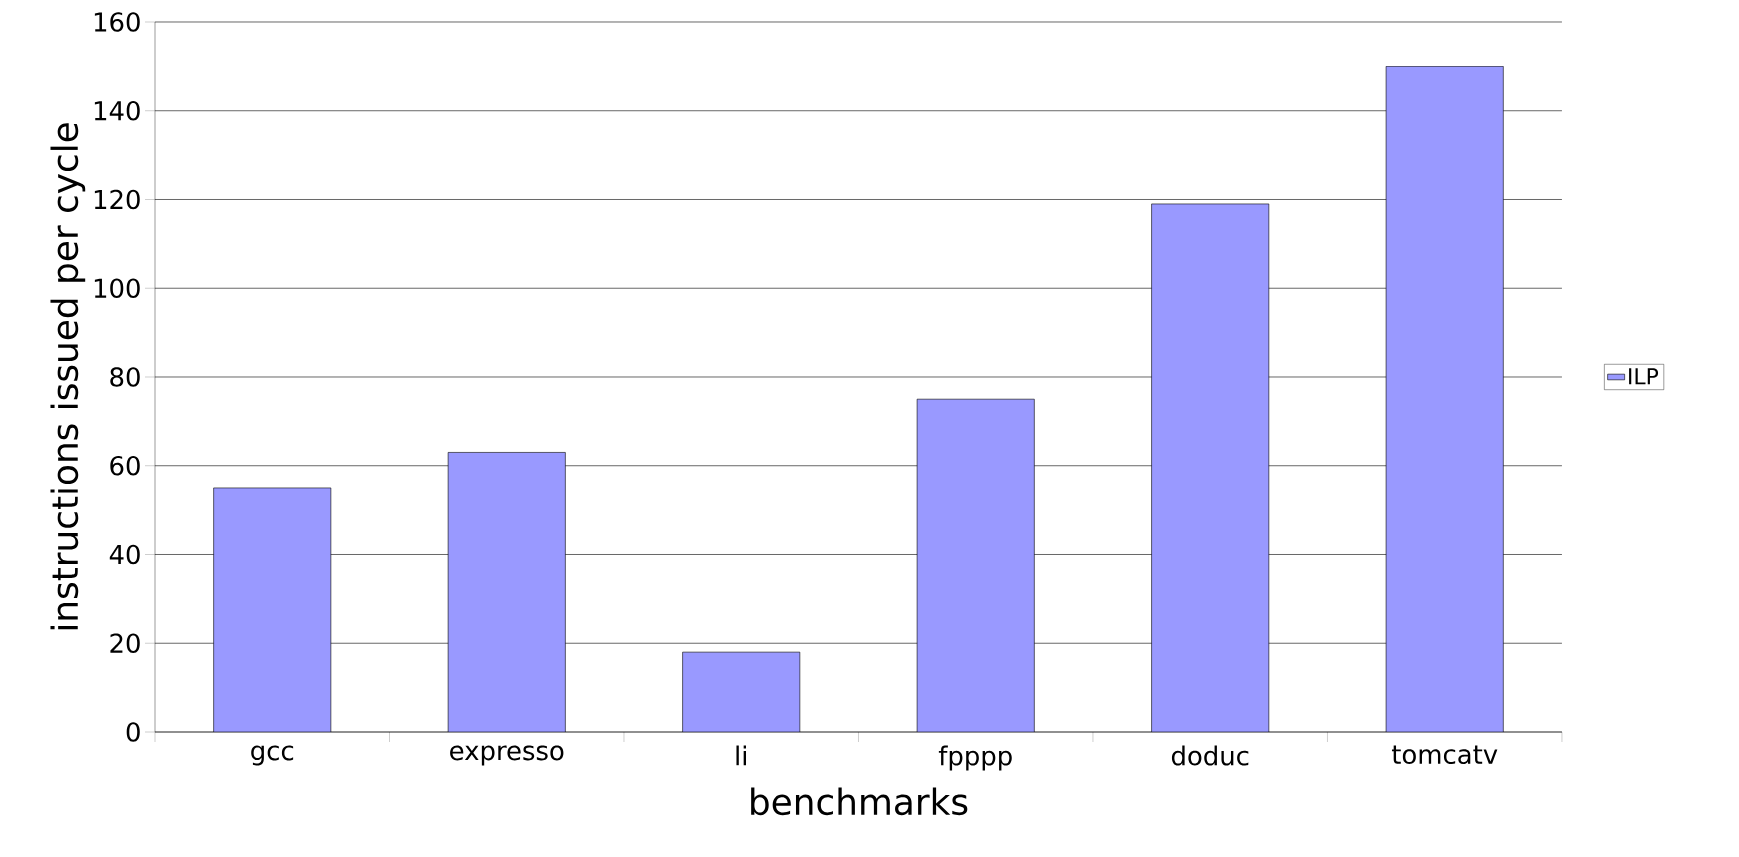  What do you see at coordinates (507, 755) in the screenshot?
I see `x-tick-label: expresso` at bounding box center [507, 755].